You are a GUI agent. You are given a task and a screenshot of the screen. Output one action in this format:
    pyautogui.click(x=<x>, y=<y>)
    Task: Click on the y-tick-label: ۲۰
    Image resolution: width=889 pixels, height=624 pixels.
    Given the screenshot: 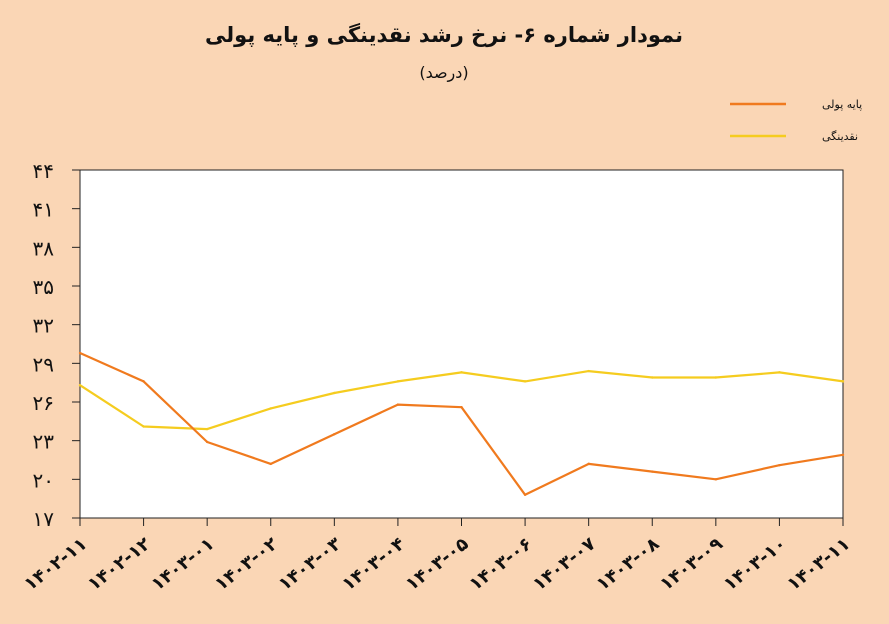 What is the action you would take?
    pyautogui.click(x=43, y=480)
    